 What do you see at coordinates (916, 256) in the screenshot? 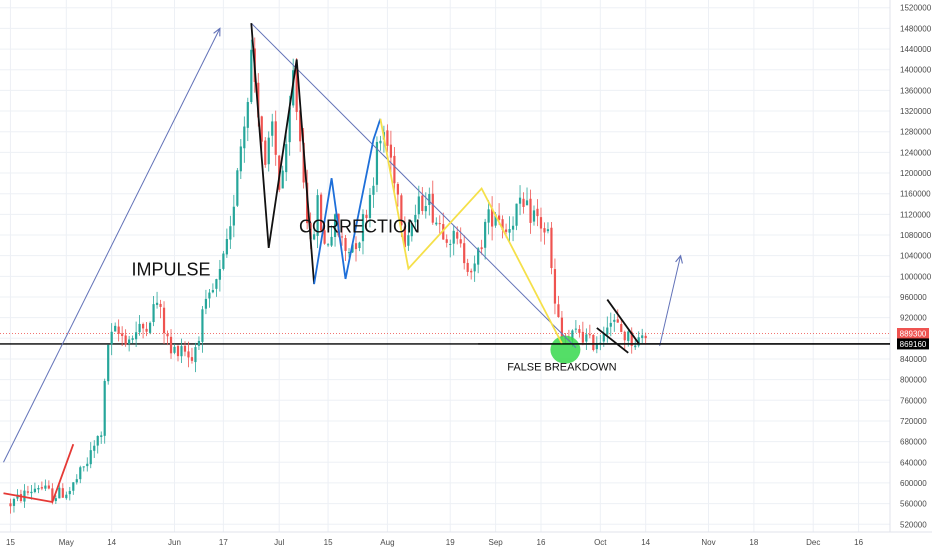
I see `y-tick-label: 1040000` at bounding box center [916, 256].